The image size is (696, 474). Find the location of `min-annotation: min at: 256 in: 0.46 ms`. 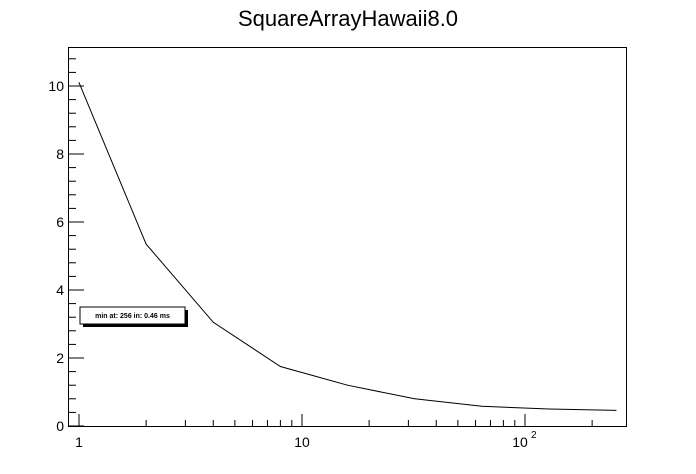

min-annotation: min at: 256 in: 0.46 ms is located at coordinates (133, 316).